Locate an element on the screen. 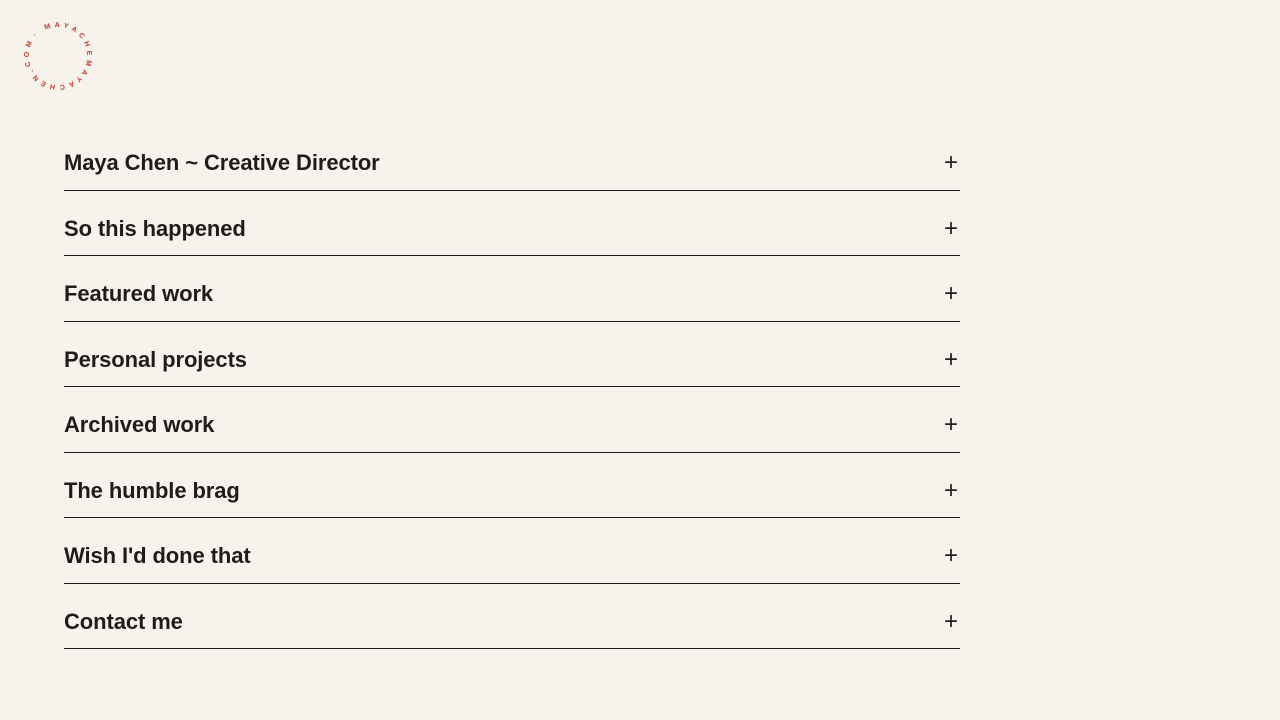 This screenshot has width=1280, height=720. accordion-item-personal-projects: Personal projects + is located at coordinates (512, 354).